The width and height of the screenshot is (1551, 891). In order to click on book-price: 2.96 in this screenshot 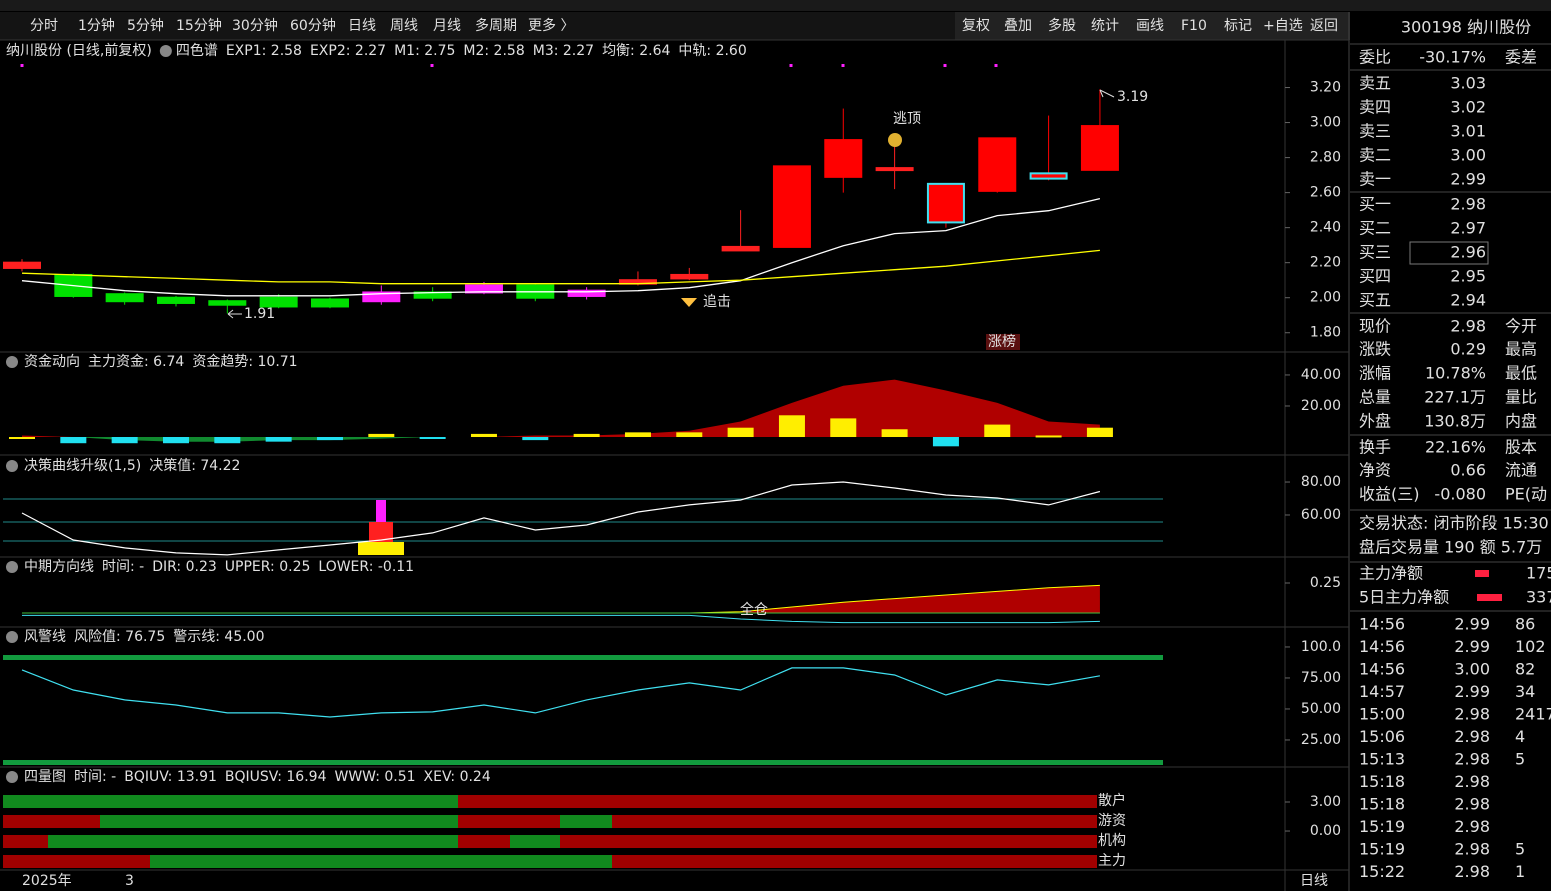, I will do `click(1468, 252)`.